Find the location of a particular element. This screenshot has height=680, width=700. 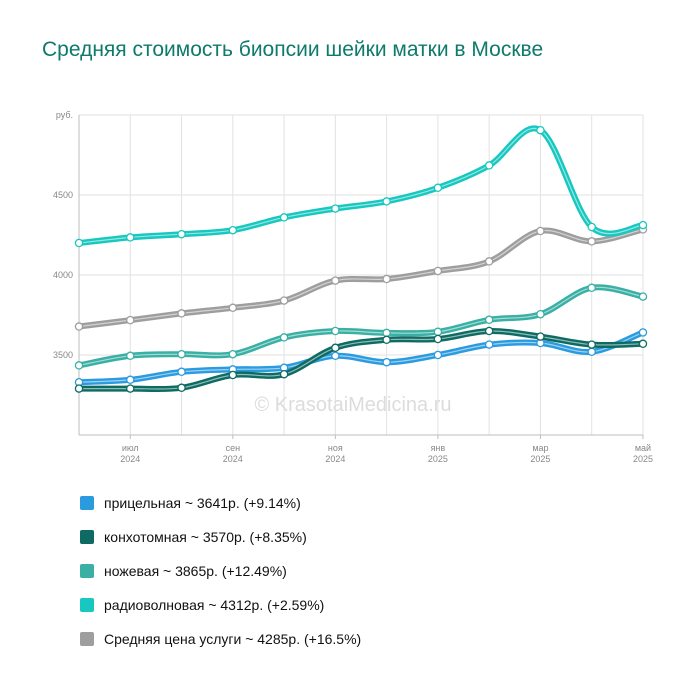

series-line-highlight-радиоволновая is located at coordinates (361, 185).